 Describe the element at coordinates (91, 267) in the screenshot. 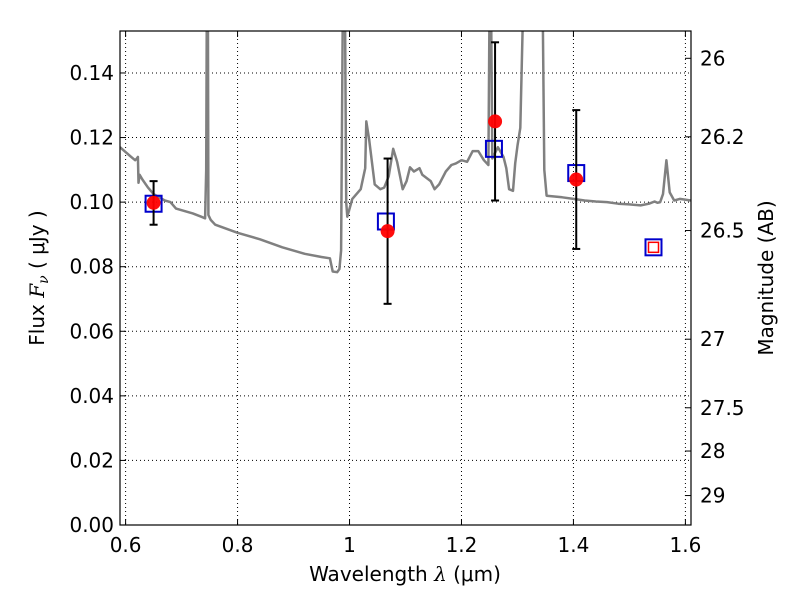

I see `y-tick-label: 0.08` at that location.